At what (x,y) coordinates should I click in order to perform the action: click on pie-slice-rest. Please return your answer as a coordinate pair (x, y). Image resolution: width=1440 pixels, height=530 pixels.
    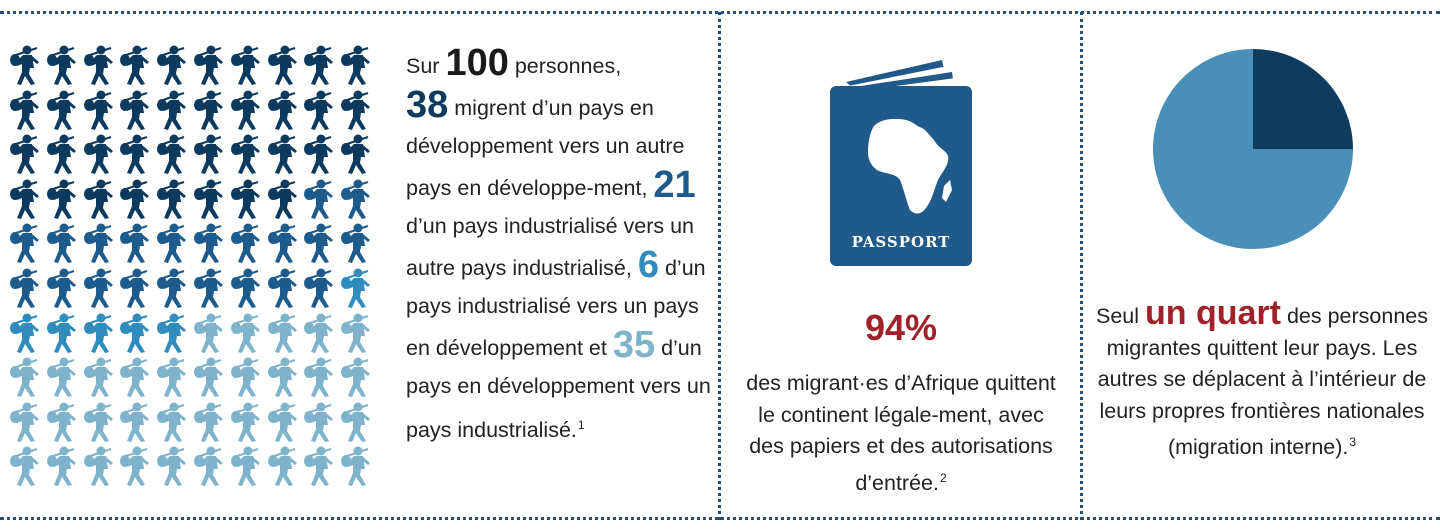
    Looking at the image, I should click on (1253, 149).